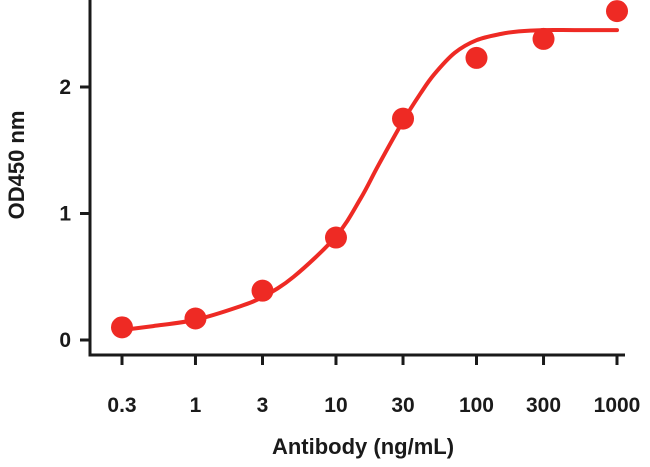 The height and width of the screenshot is (467, 650). I want to click on x-tick-label: 3, so click(263, 405).